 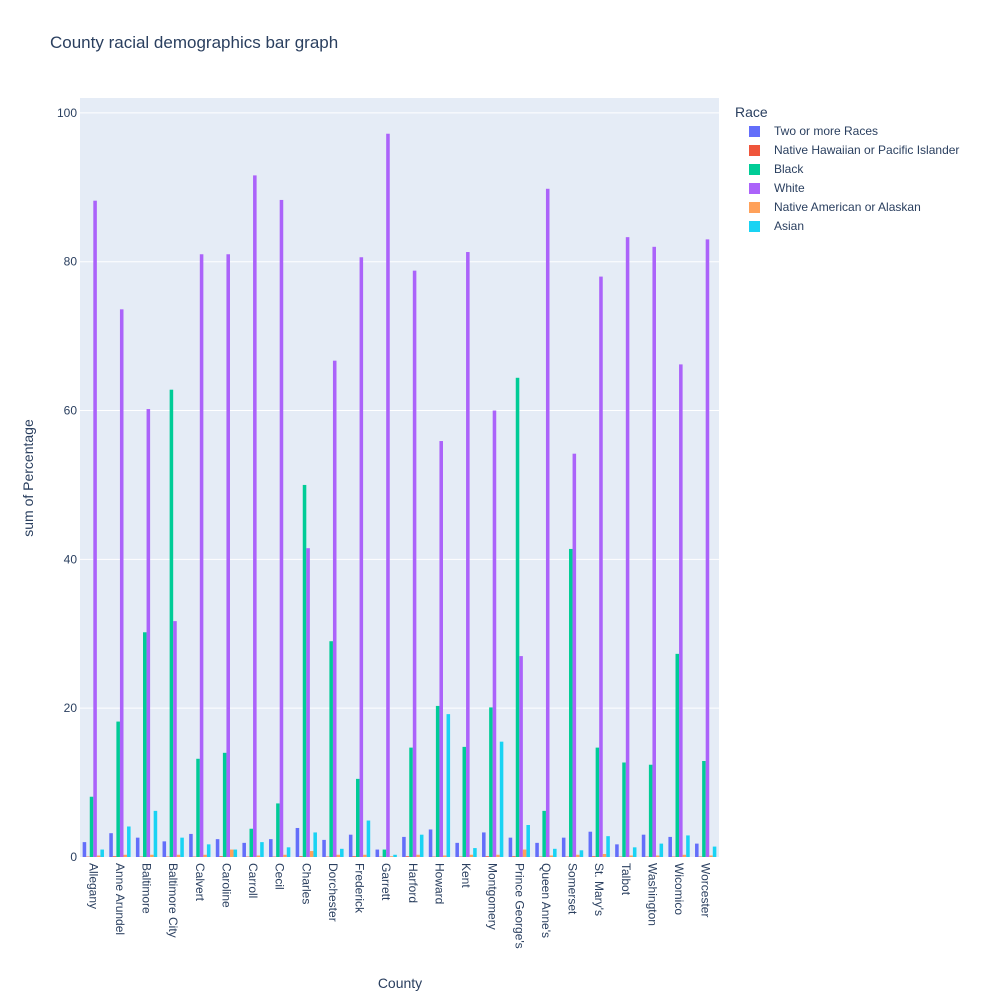 What do you see at coordinates (769, 227) in the screenshot?
I see `legend-item: Asian` at bounding box center [769, 227].